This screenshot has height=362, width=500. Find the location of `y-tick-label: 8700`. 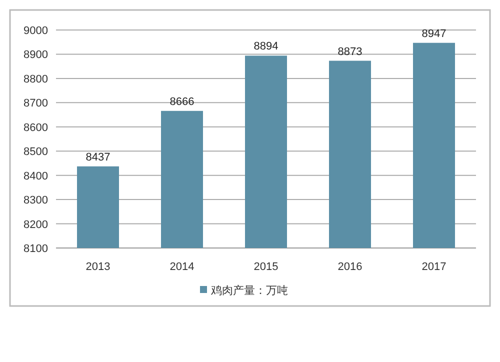

y-tick-label: 8700 is located at coordinates (36, 104).